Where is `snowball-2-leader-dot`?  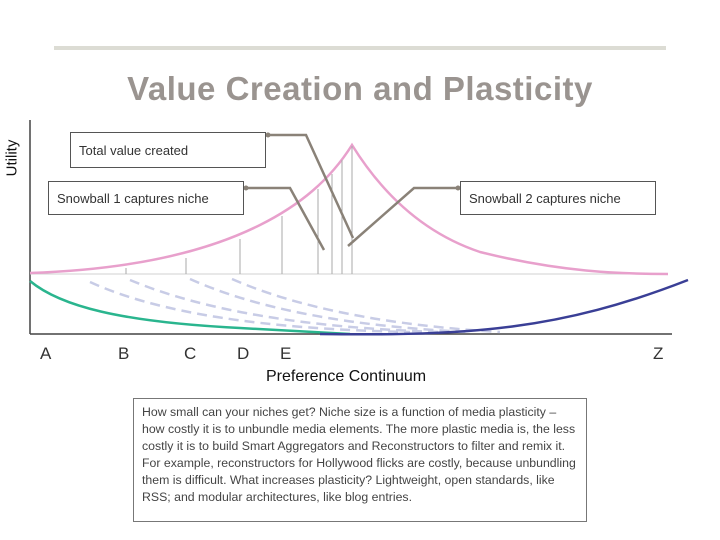 snowball-2-leader-dot is located at coordinates (458, 188).